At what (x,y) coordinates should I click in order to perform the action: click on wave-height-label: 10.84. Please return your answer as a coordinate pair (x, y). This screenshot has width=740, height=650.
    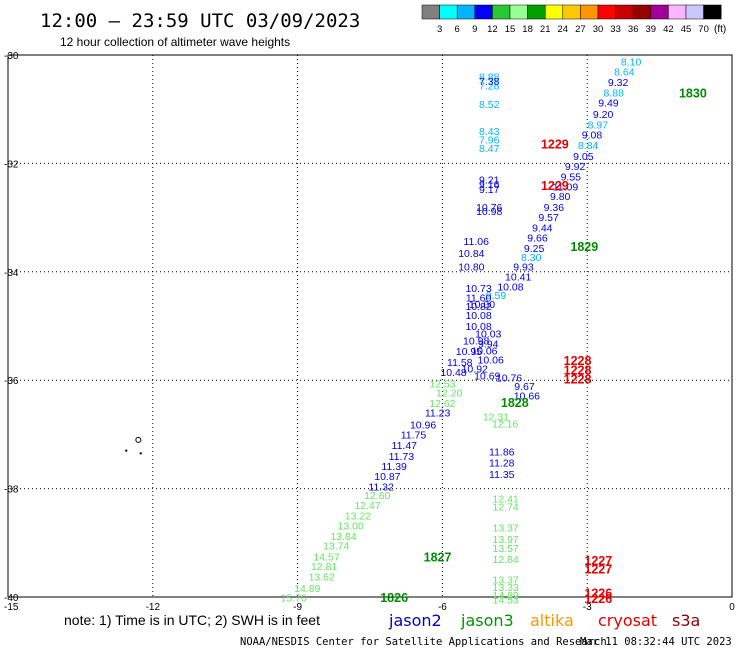
    Looking at the image, I should click on (471, 254).